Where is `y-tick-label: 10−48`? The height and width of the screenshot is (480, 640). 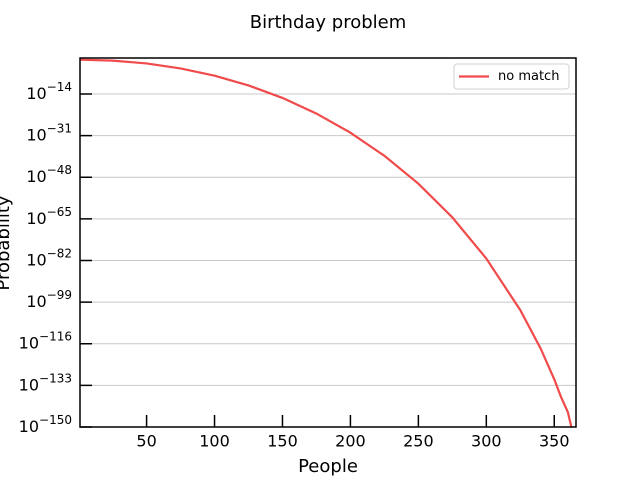 y-tick-label: 10−48 is located at coordinates (49, 174).